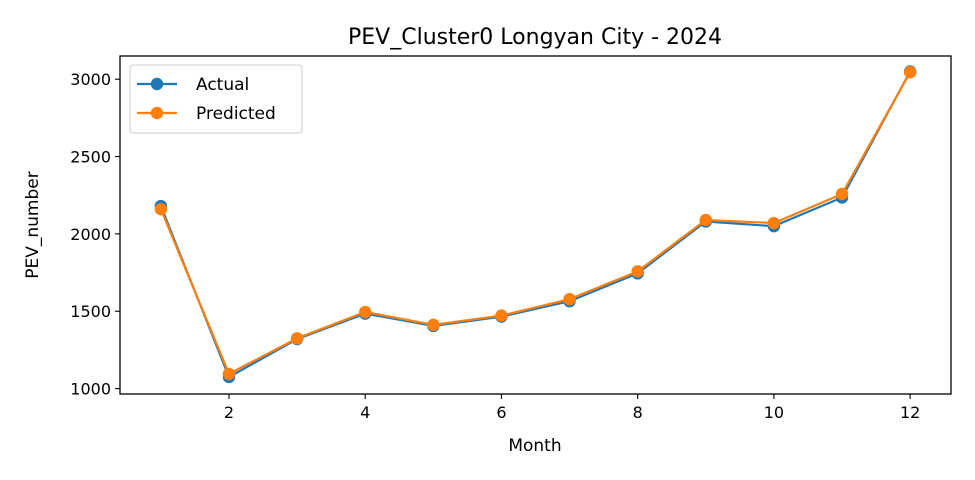 The width and height of the screenshot is (975, 480). Describe the element at coordinates (236, 114) in the screenshot. I see `legend-label-predicted: Predicted` at that location.